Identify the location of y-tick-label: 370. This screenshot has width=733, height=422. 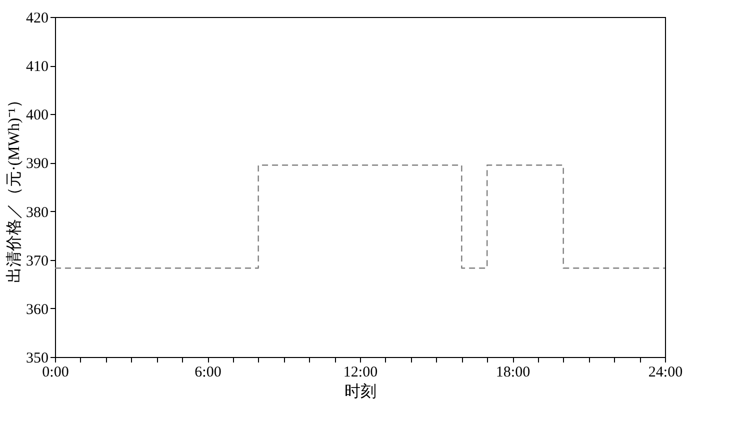
(37, 261).